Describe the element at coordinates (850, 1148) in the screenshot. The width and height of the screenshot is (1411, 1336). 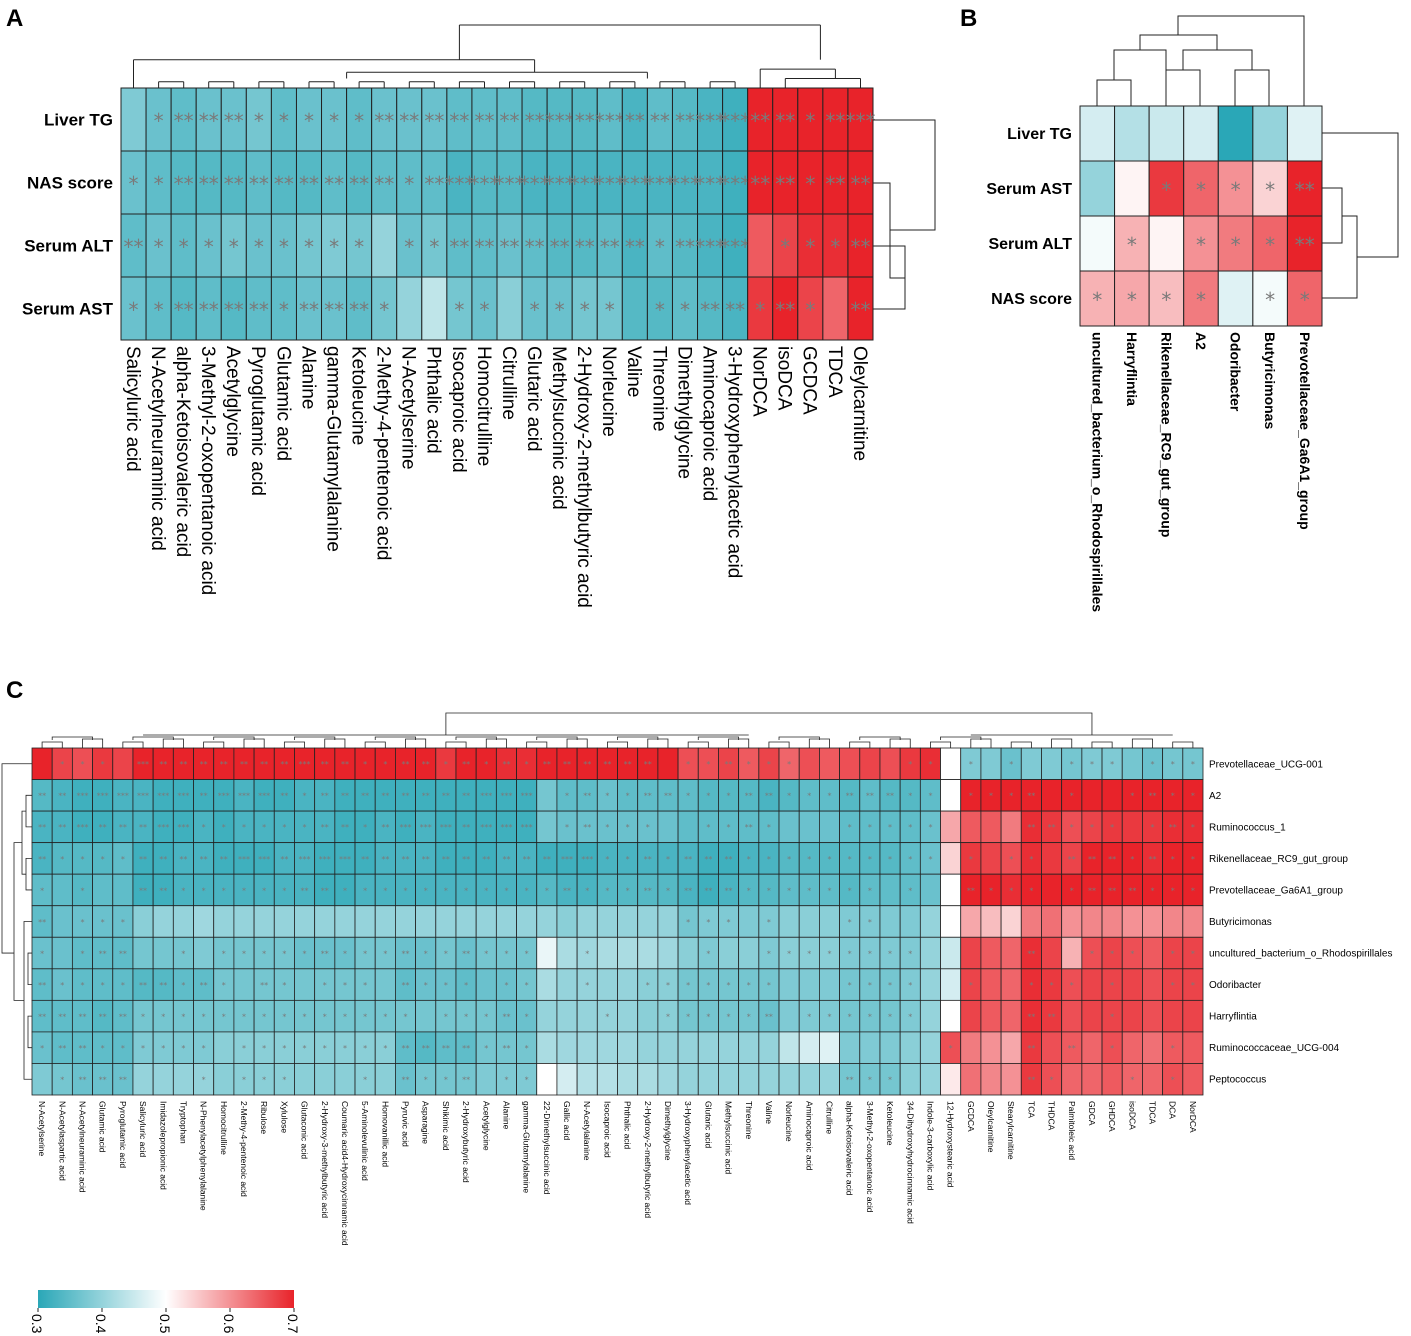
I see `column-label: alpha-Ketoisovaleric acid` at that location.